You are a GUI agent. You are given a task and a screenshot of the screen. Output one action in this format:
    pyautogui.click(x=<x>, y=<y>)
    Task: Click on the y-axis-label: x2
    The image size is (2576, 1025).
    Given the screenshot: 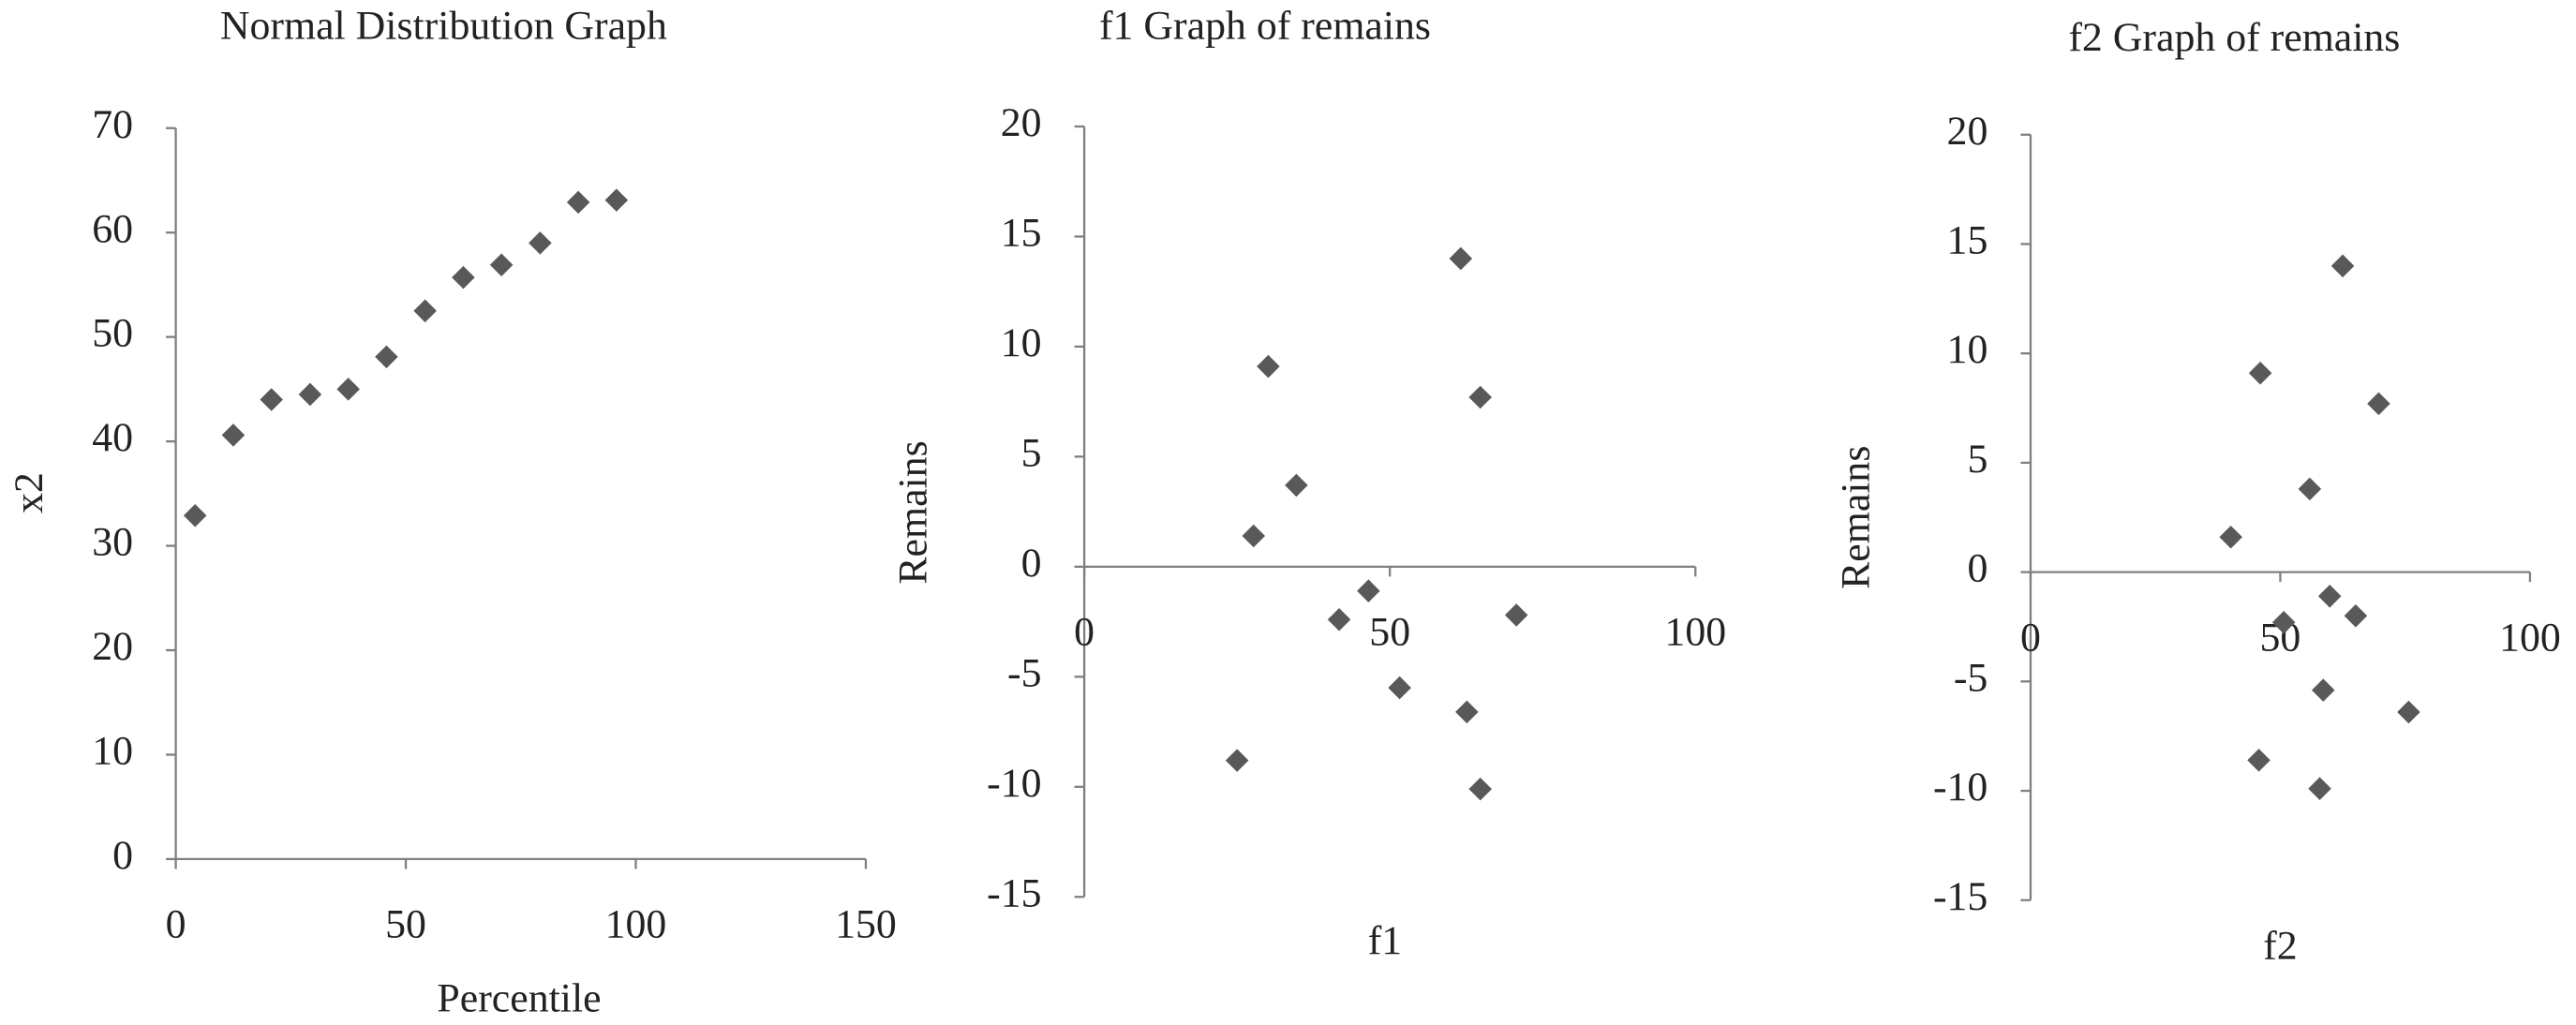 What is the action you would take?
    pyautogui.click(x=29, y=492)
    